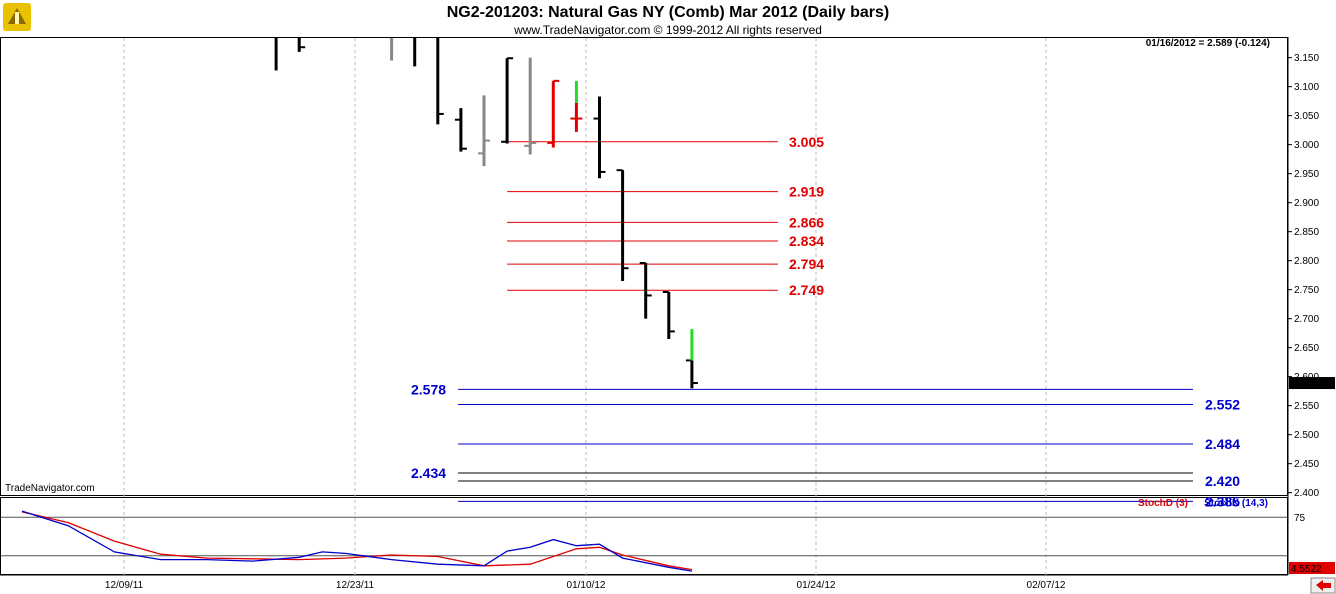  Describe the element at coordinates (1306, 406) in the screenshot. I see `y-tick-label: 2.550` at that location.